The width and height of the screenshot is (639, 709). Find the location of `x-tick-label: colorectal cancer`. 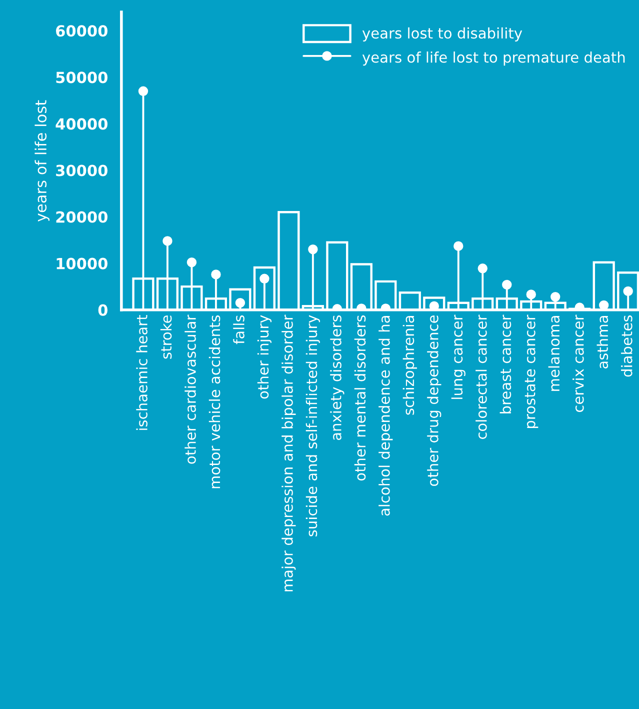

x-tick-label: colorectal cancer is located at coordinates (481, 376).